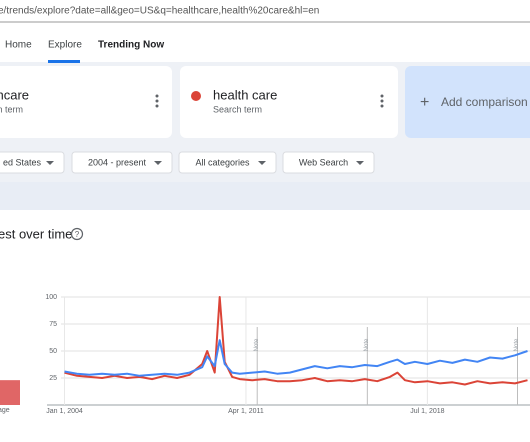  I want to click on tab: Trending Now, so click(131, 45).